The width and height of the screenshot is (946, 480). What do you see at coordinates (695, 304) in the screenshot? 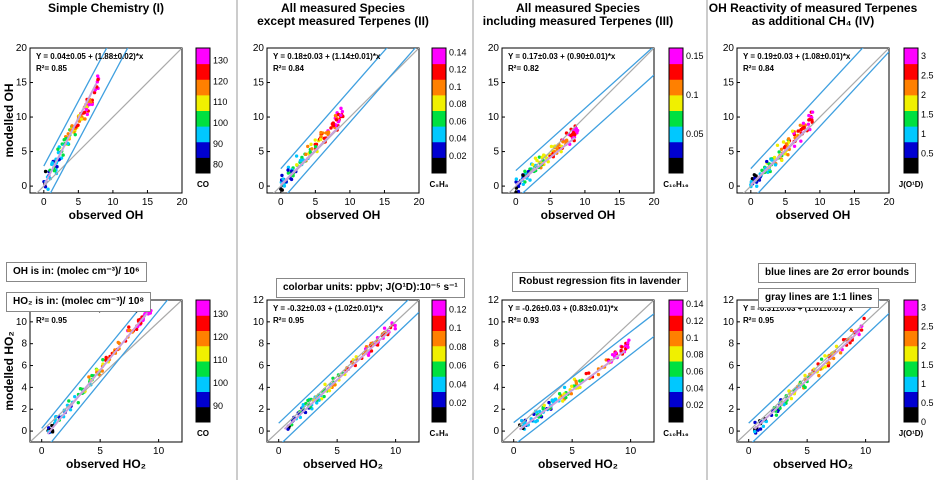
I see `colorbar-tick-label-6-6: 0.14` at bounding box center [695, 304].